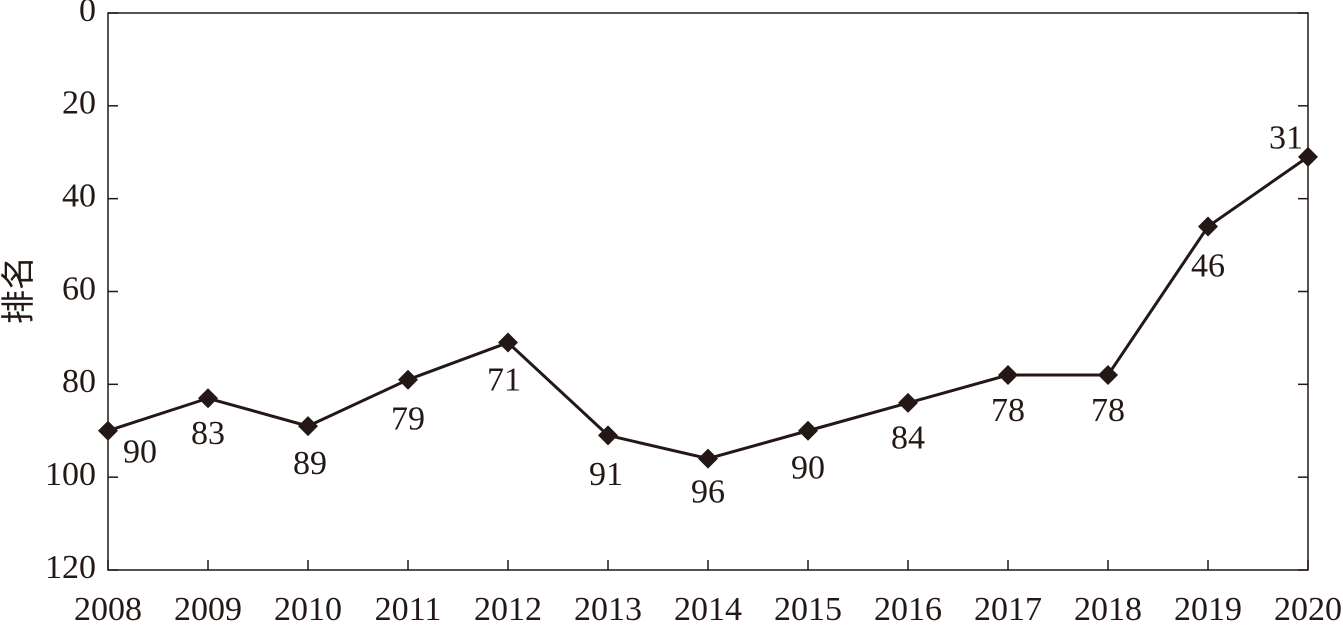  What do you see at coordinates (508, 609) in the screenshot?
I see `x-tick-label: 2012` at bounding box center [508, 609].